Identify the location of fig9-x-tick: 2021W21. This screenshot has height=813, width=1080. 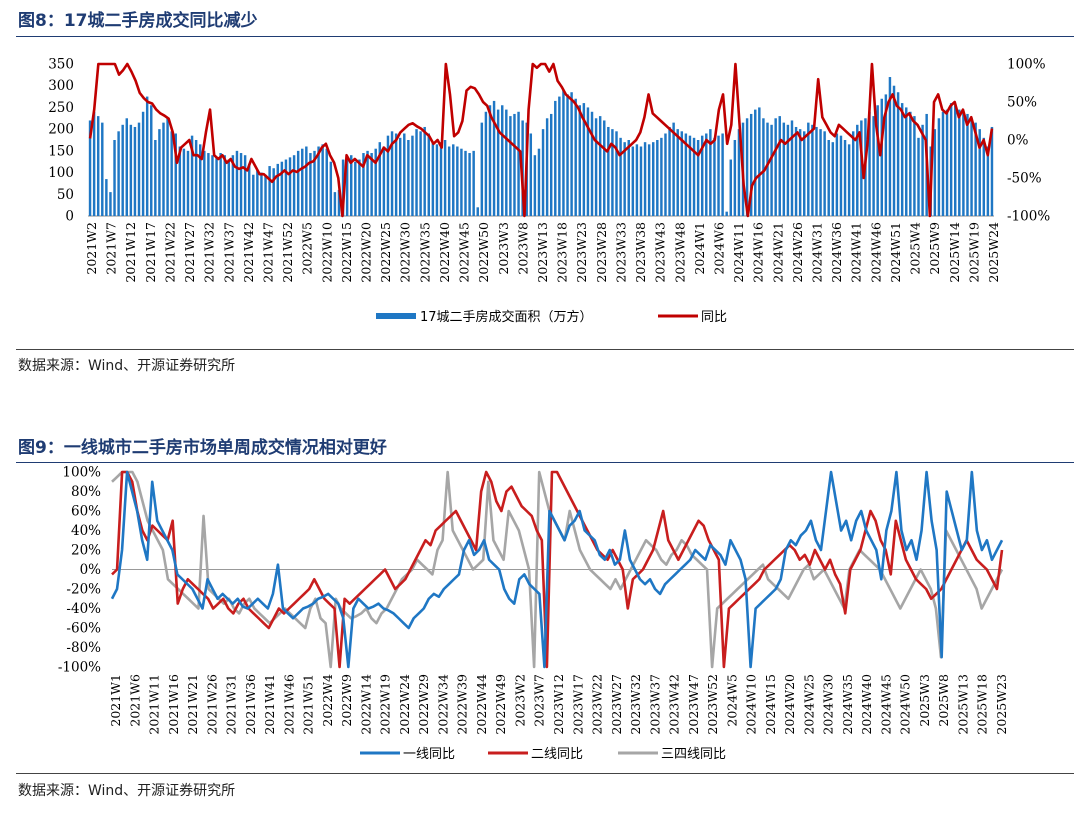
(192, 704).